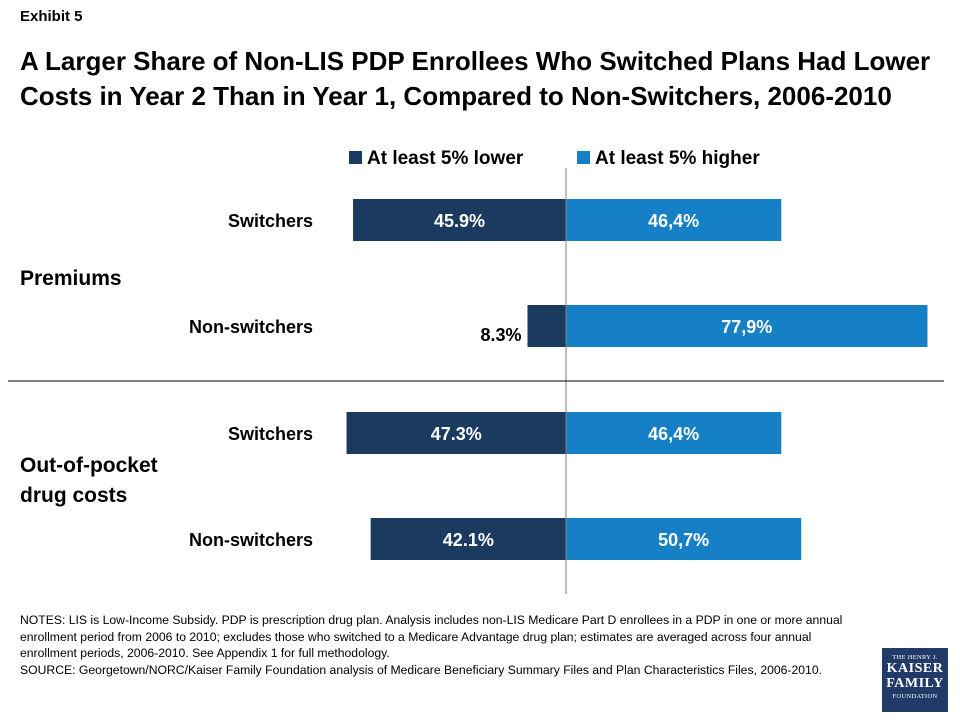  I want to click on data-label-lower: 8.3%, so click(500, 335).